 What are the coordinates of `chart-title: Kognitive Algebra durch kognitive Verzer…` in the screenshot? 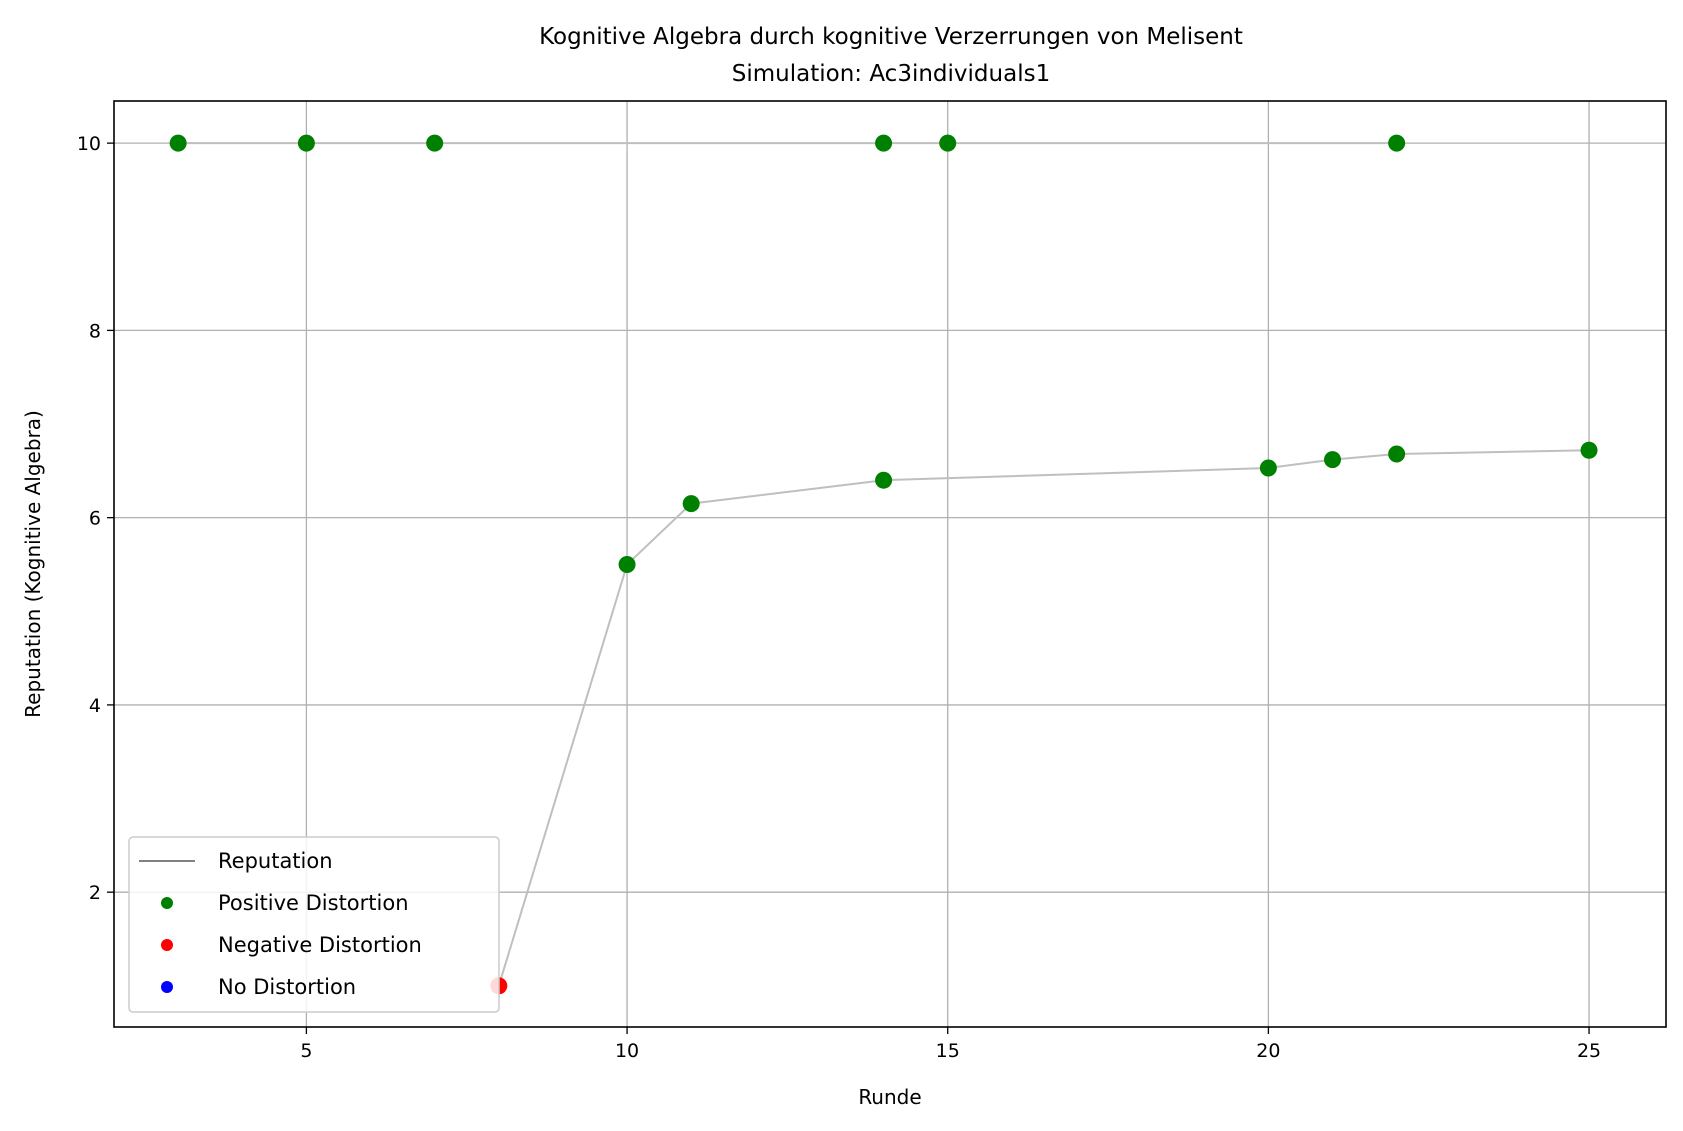 It's located at (891, 37).